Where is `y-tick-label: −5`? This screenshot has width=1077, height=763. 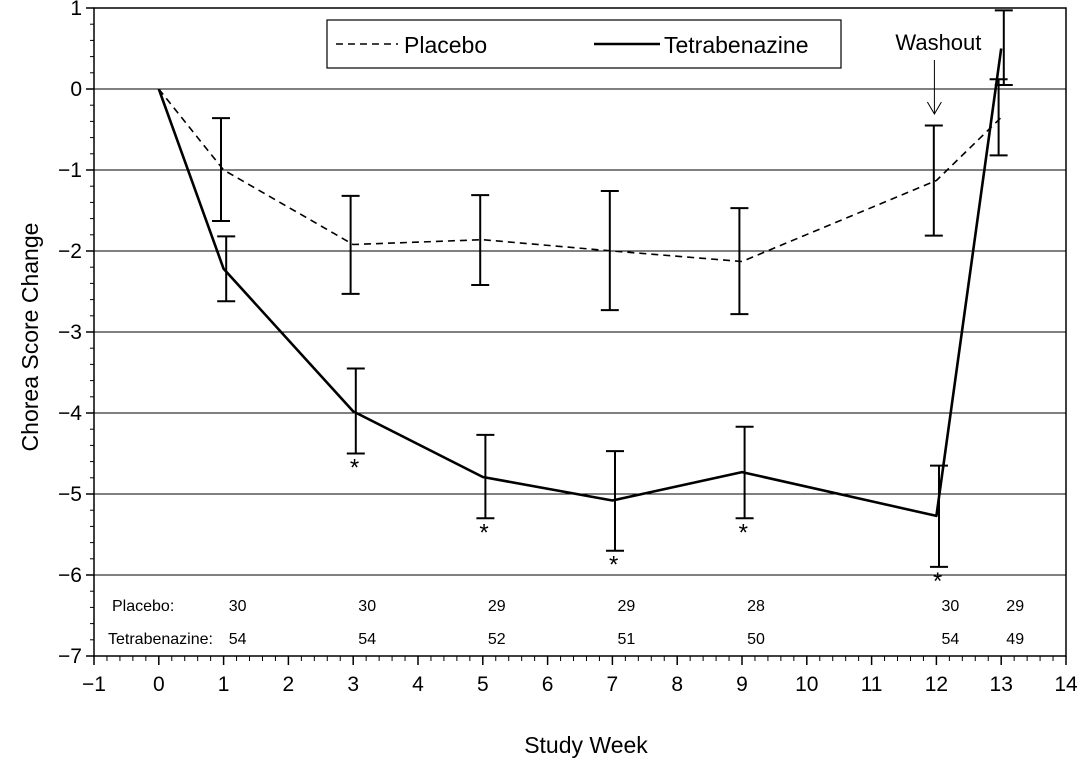
y-tick-label: −5 is located at coordinates (70, 494).